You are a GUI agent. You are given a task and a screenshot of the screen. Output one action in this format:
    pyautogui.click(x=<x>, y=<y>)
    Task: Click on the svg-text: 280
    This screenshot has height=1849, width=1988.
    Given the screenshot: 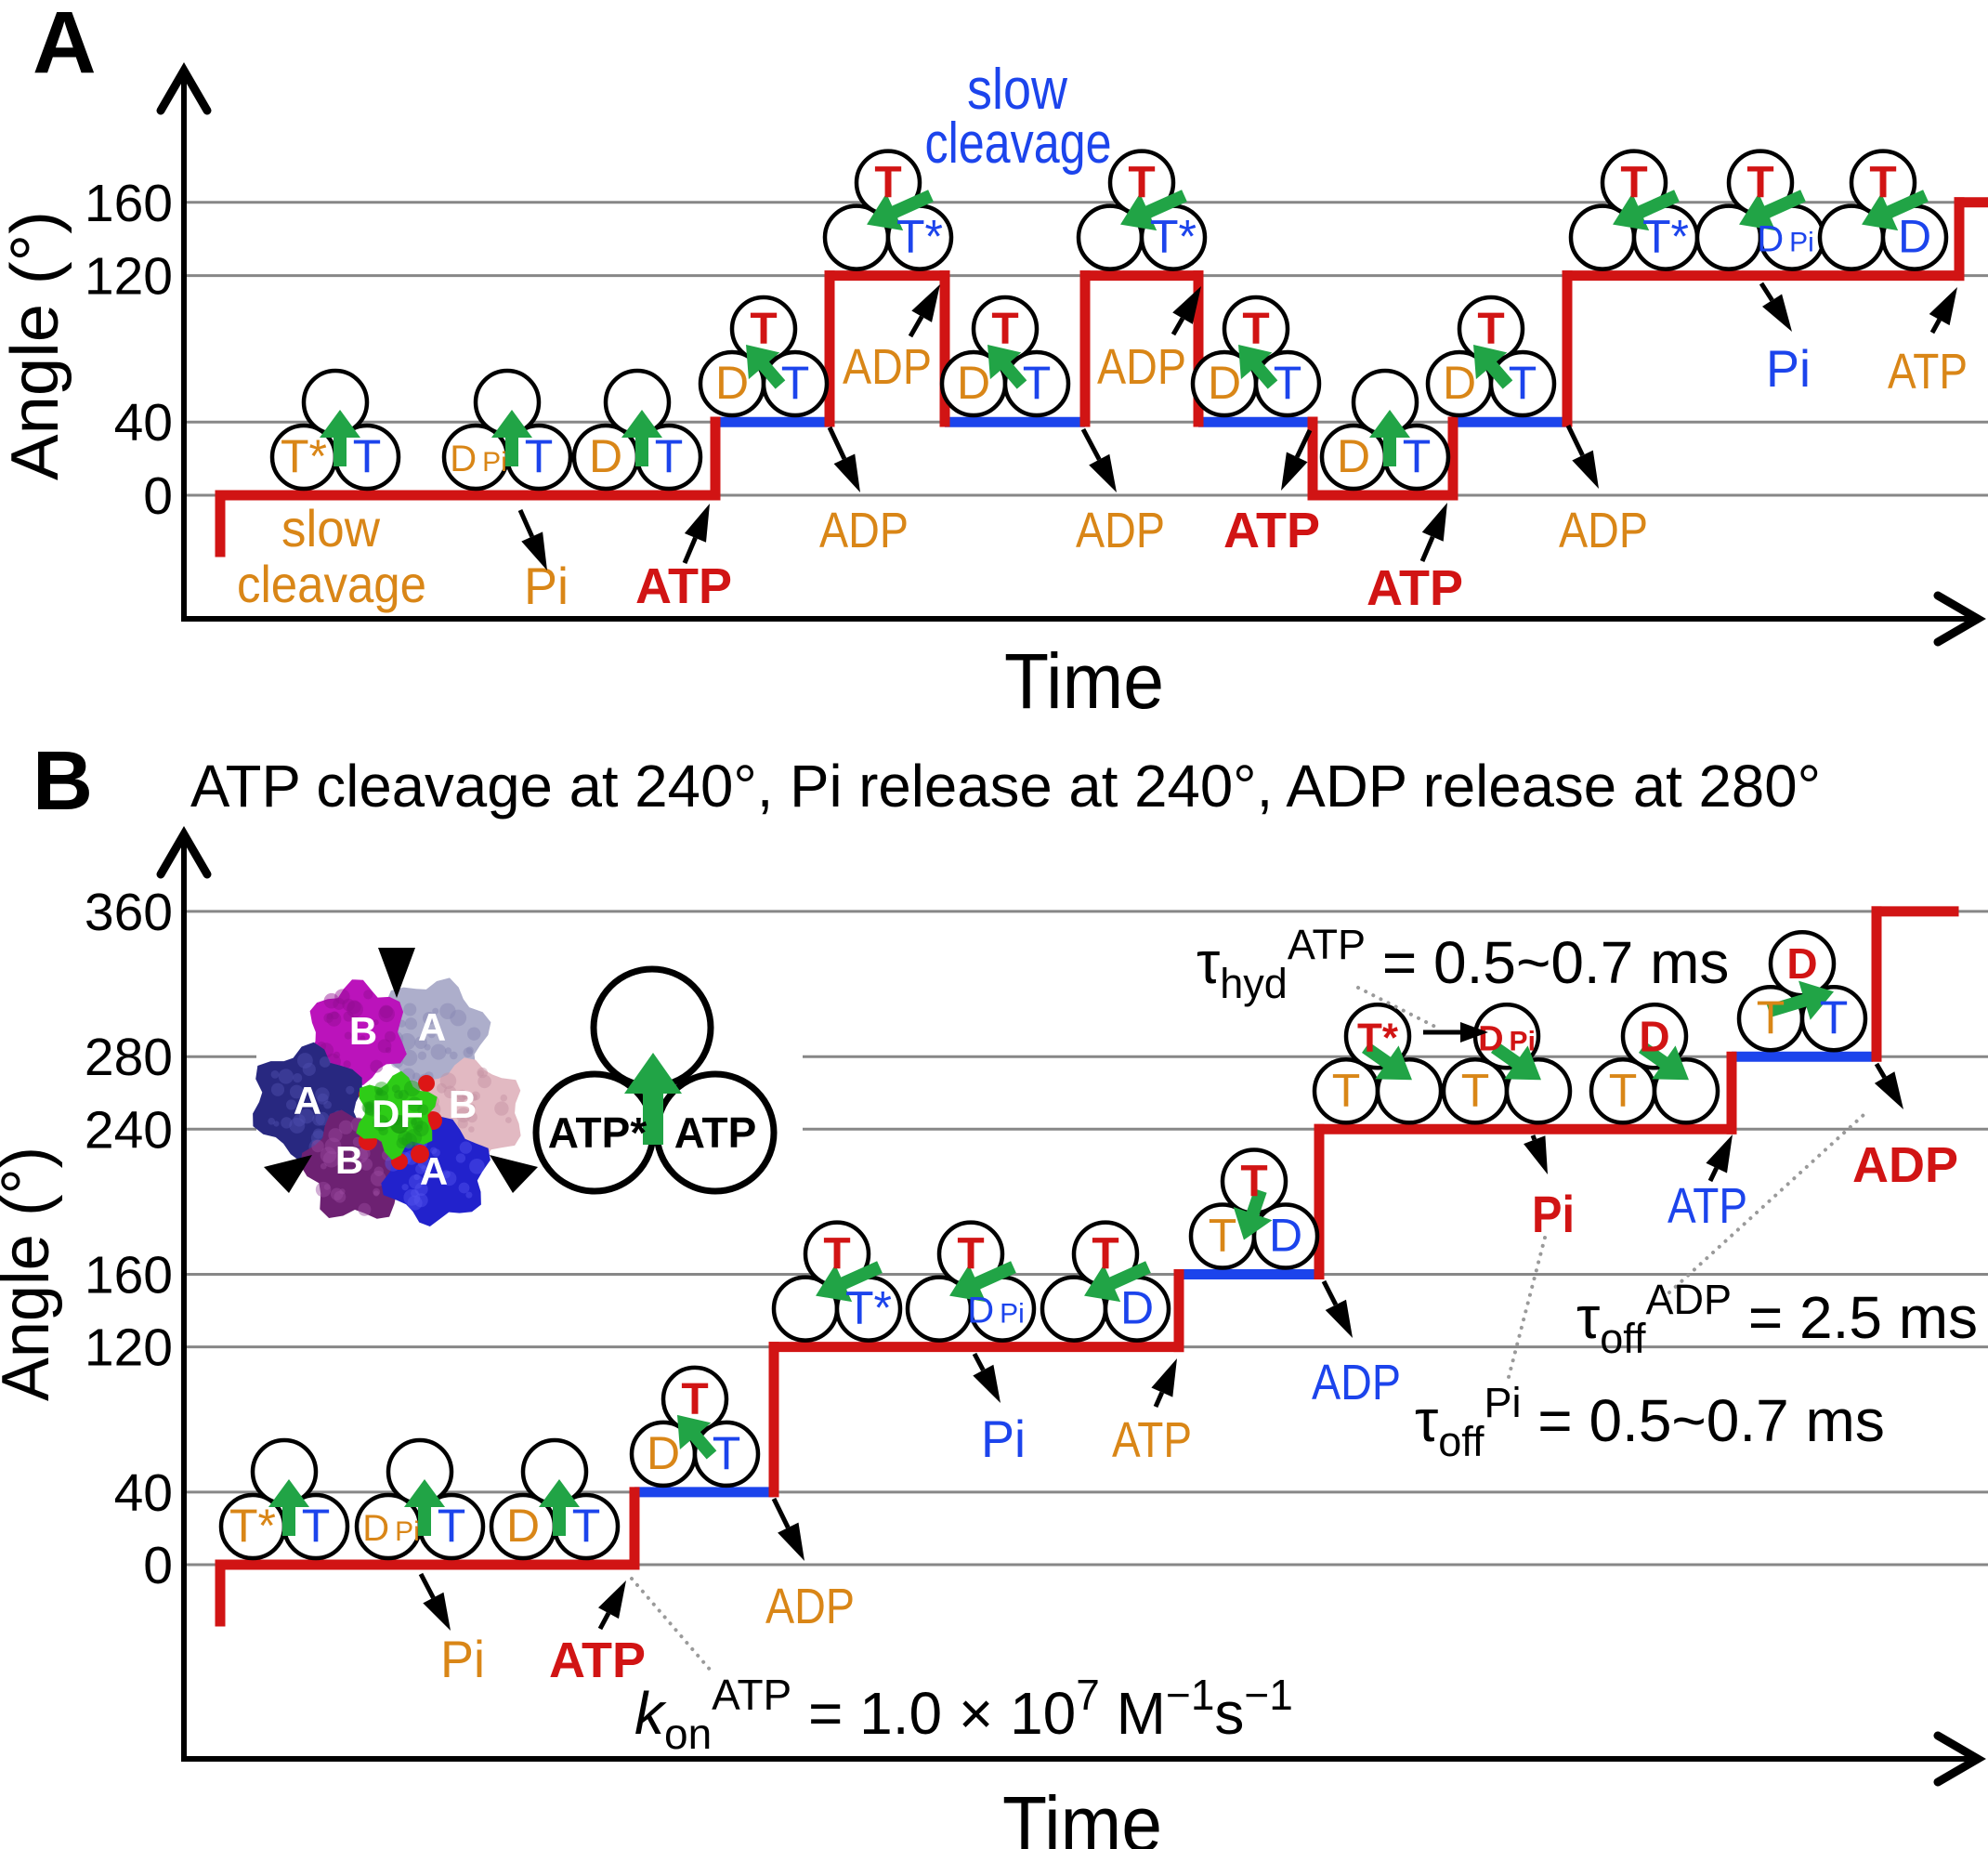 What is the action you would take?
    pyautogui.click(x=129, y=1057)
    